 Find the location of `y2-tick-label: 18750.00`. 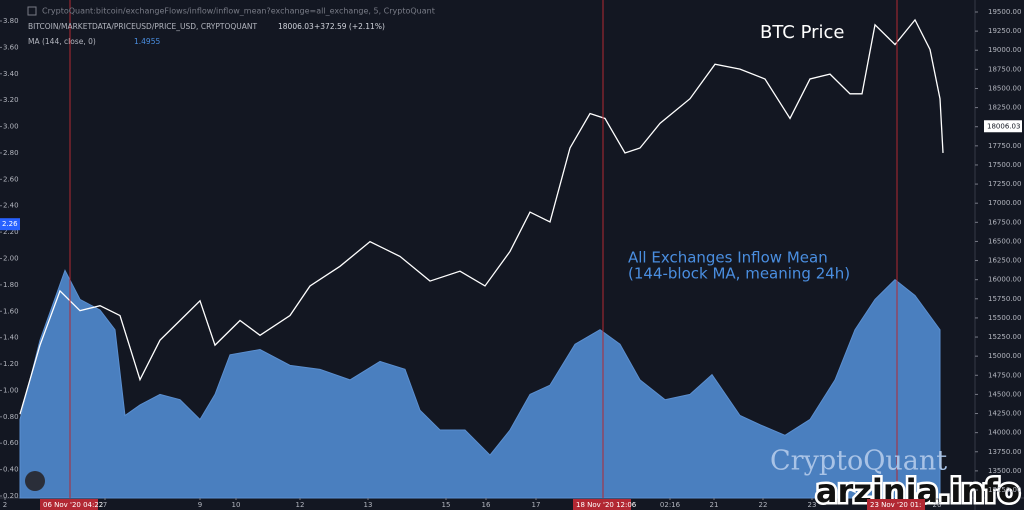

y2-tick-label: 18750.00 is located at coordinates (1004, 69).